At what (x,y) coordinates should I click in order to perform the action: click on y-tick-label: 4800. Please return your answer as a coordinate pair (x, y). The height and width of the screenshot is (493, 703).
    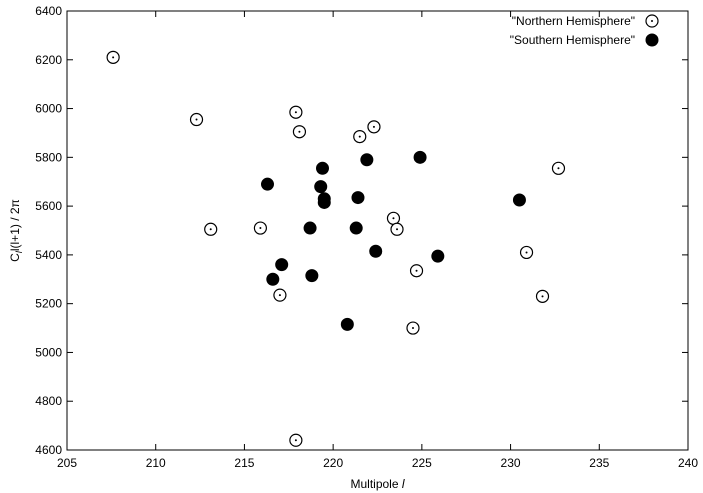
    Looking at the image, I should click on (48, 401).